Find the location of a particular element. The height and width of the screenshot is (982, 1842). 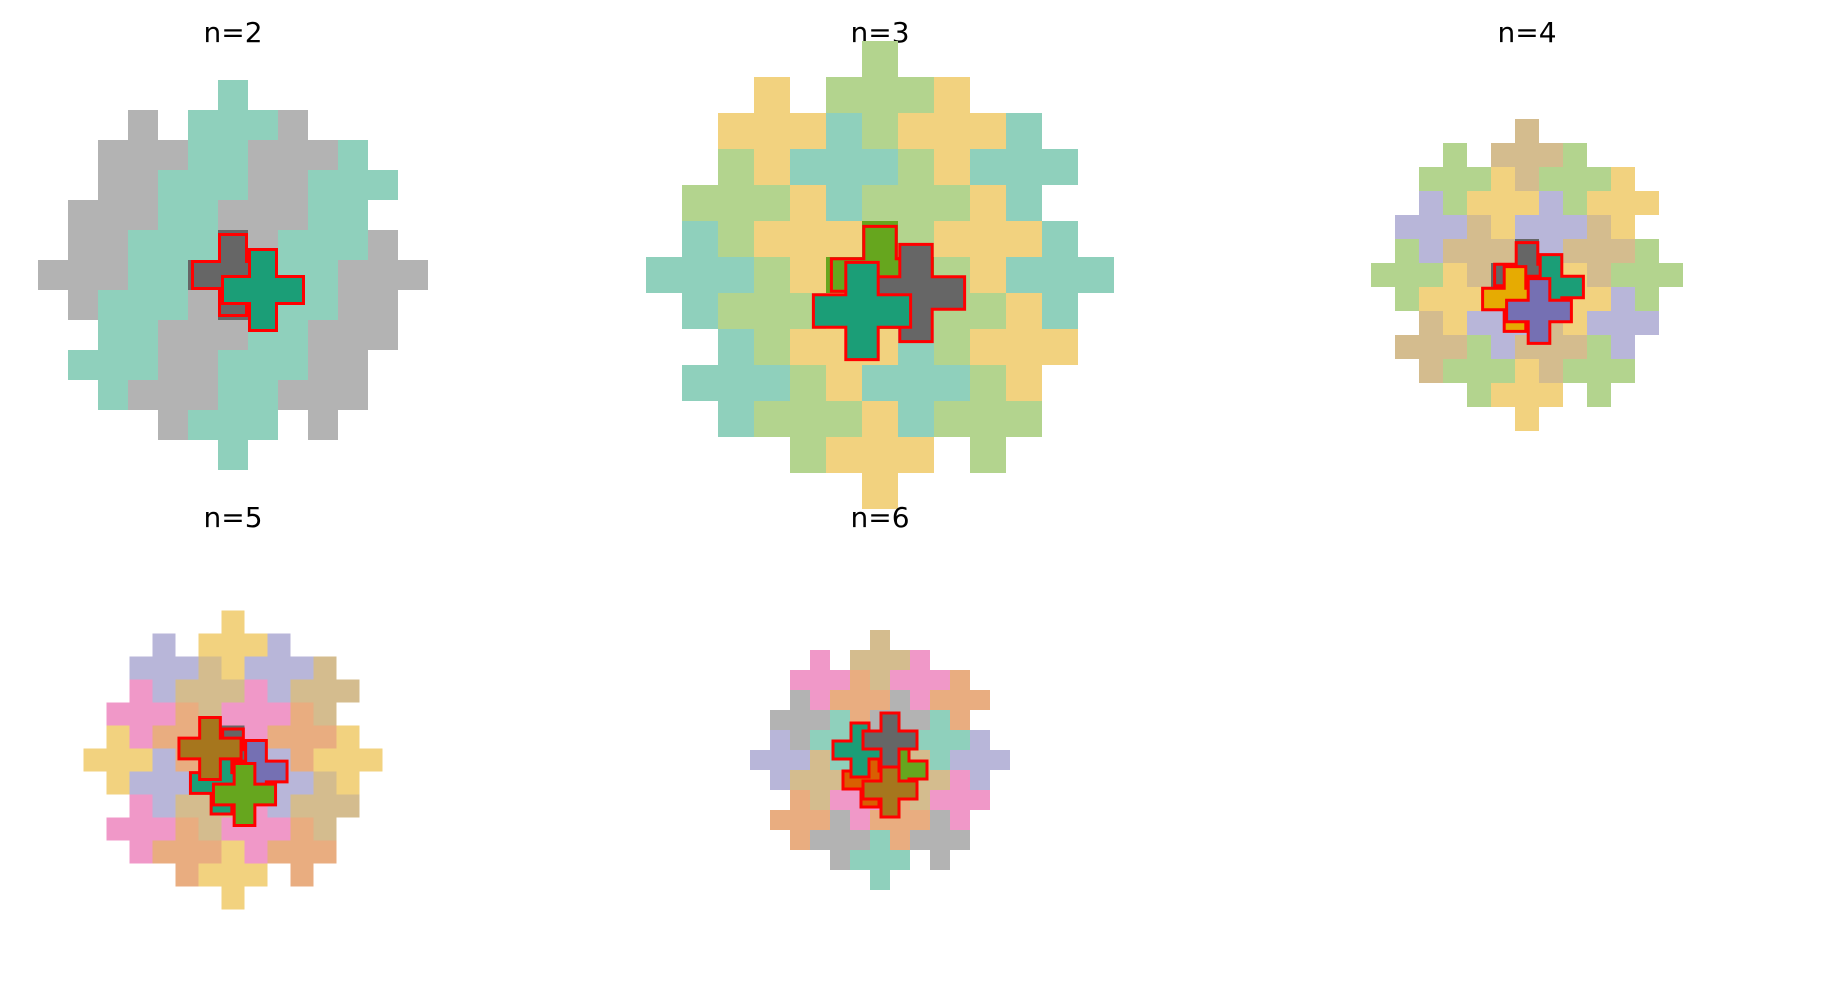

panel-title: n=5 is located at coordinates (232, 517).